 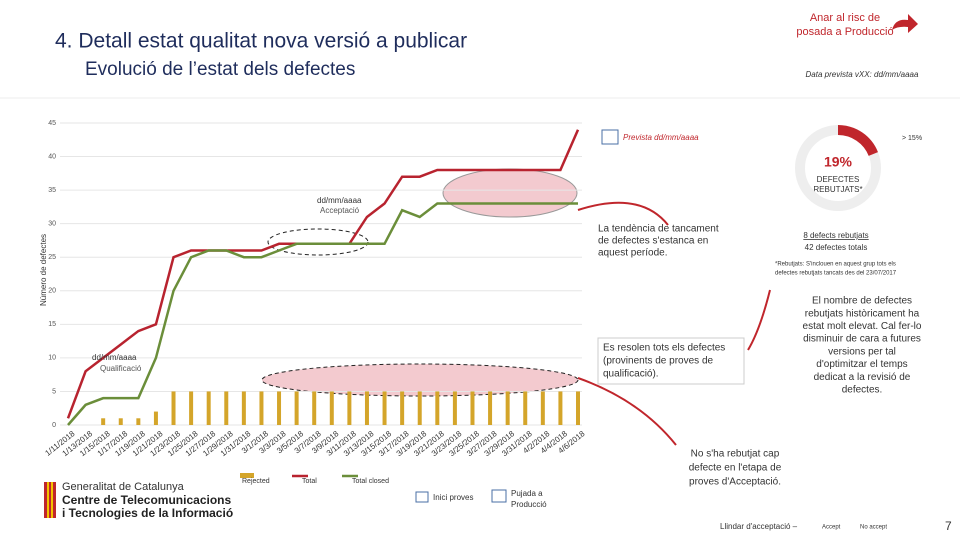 What do you see at coordinates (309, 481) in the screenshot?
I see `legend-label: Total` at bounding box center [309, 481].